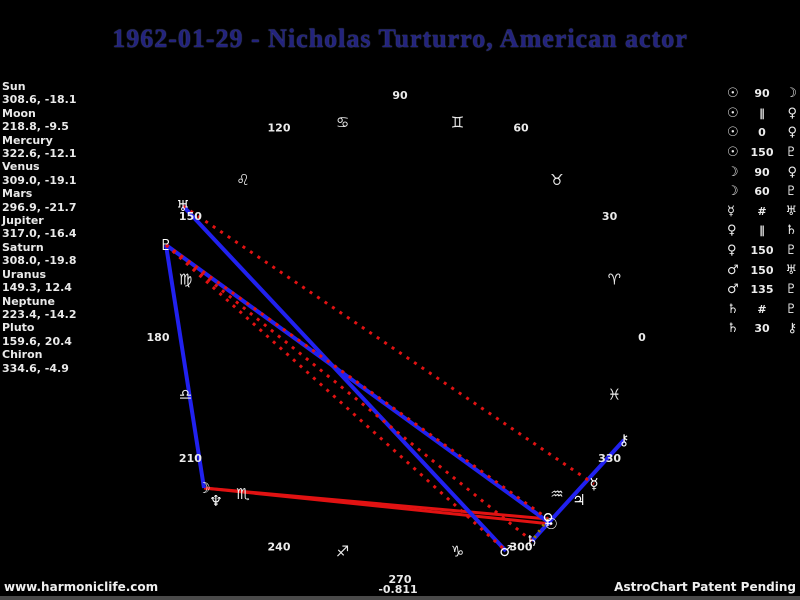 The height and width of the screenshot is (600, 800). What do you see at coordinates (19, 113) in the screenshot?
I see `position-moon-name: Moon` at bounding box center [19, 113].